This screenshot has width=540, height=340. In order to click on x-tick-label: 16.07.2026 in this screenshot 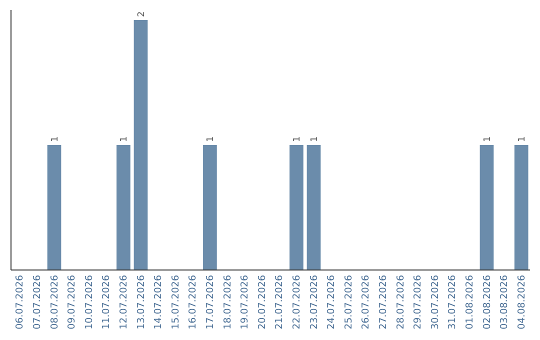, I will do `click(193, 302)`.